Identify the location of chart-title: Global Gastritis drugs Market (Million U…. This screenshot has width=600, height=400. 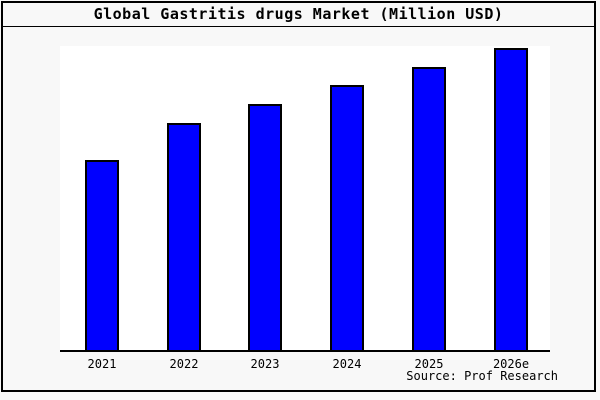
(298, 15).